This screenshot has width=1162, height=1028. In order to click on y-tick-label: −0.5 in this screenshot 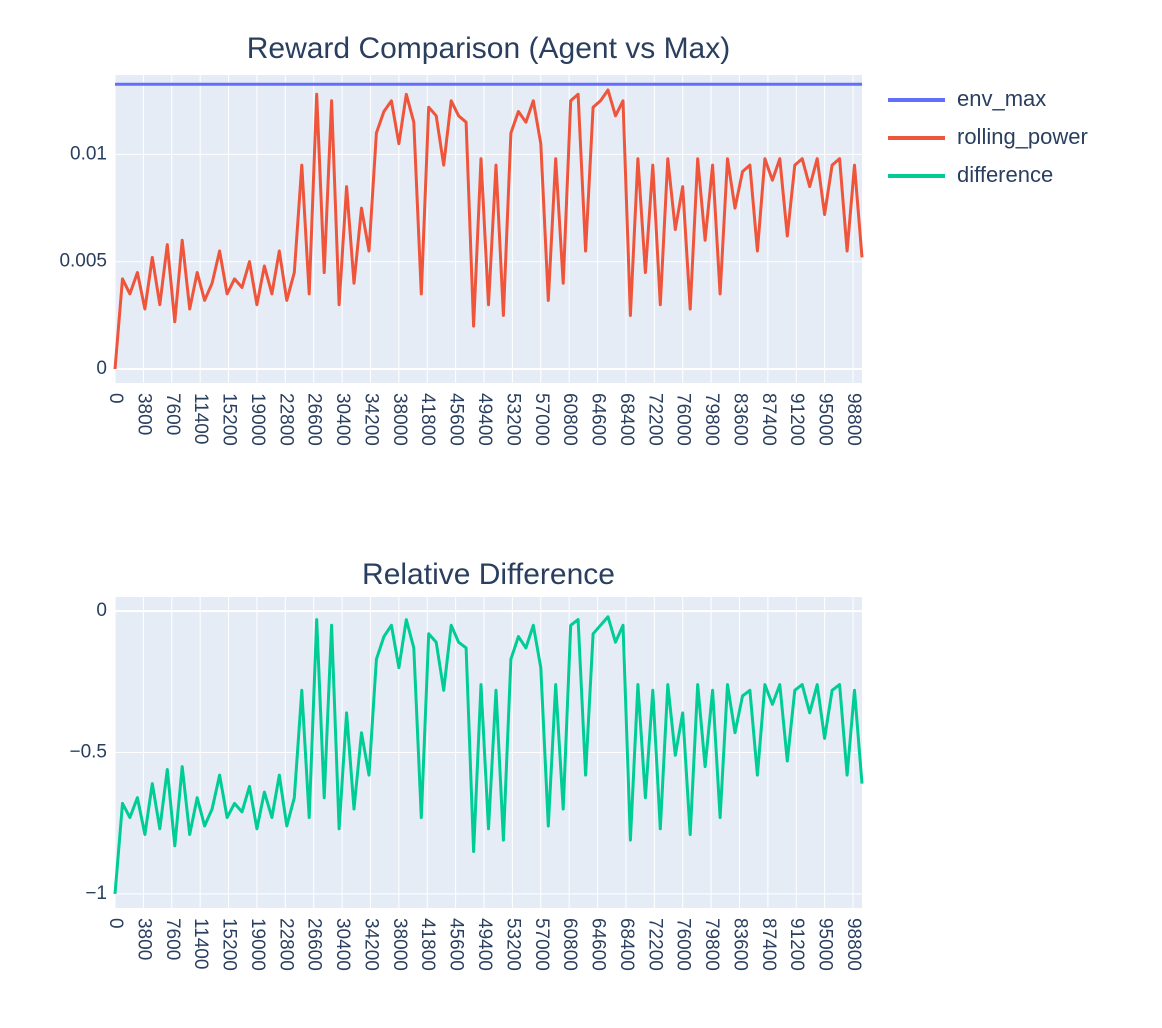, I will do `click(88, 752)`.